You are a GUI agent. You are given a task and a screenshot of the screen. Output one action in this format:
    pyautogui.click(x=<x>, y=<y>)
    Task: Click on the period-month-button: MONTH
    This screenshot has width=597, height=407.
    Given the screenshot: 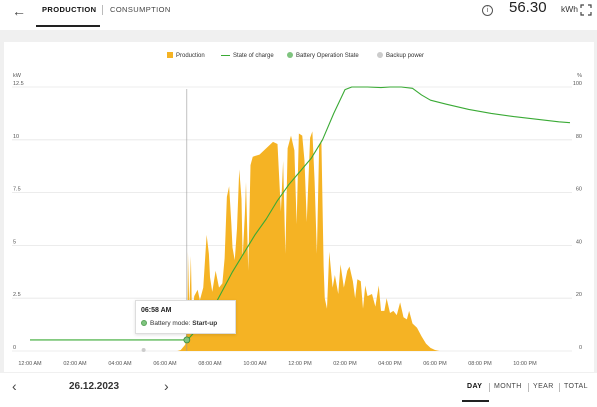 What is the action you would take?
    pyautogui.click(x=508, y=386)
    